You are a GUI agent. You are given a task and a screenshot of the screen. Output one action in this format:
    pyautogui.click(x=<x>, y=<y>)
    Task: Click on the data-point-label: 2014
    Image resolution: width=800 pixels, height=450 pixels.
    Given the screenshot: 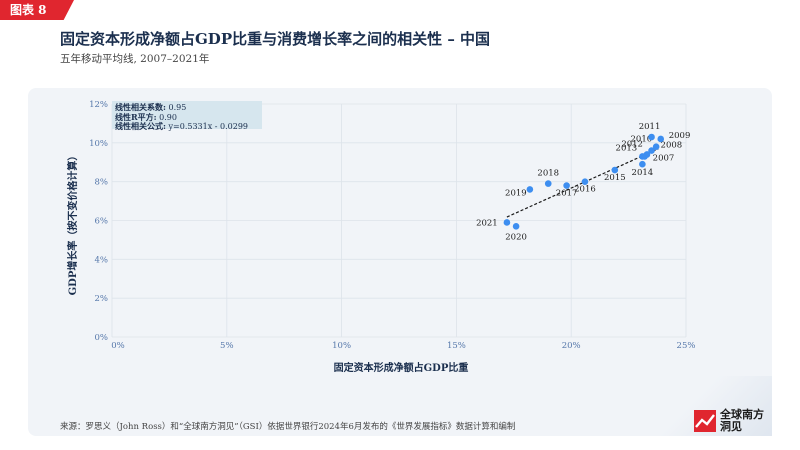 What is the action you would take?
    pyautogui.click(x=643, y=173)
    